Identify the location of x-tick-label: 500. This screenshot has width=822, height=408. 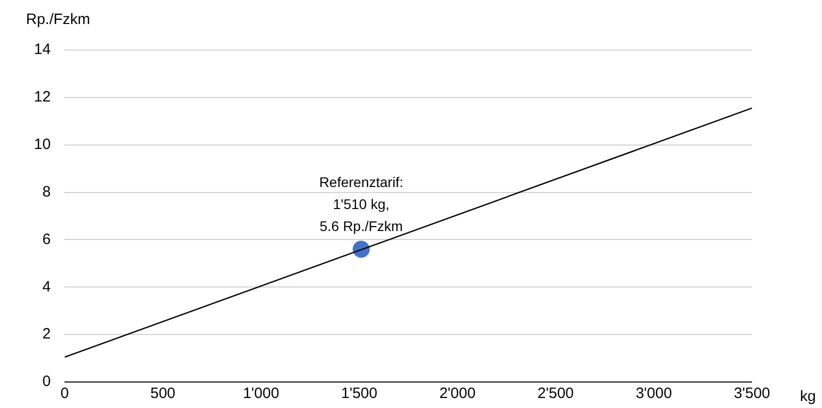
(163, 393).